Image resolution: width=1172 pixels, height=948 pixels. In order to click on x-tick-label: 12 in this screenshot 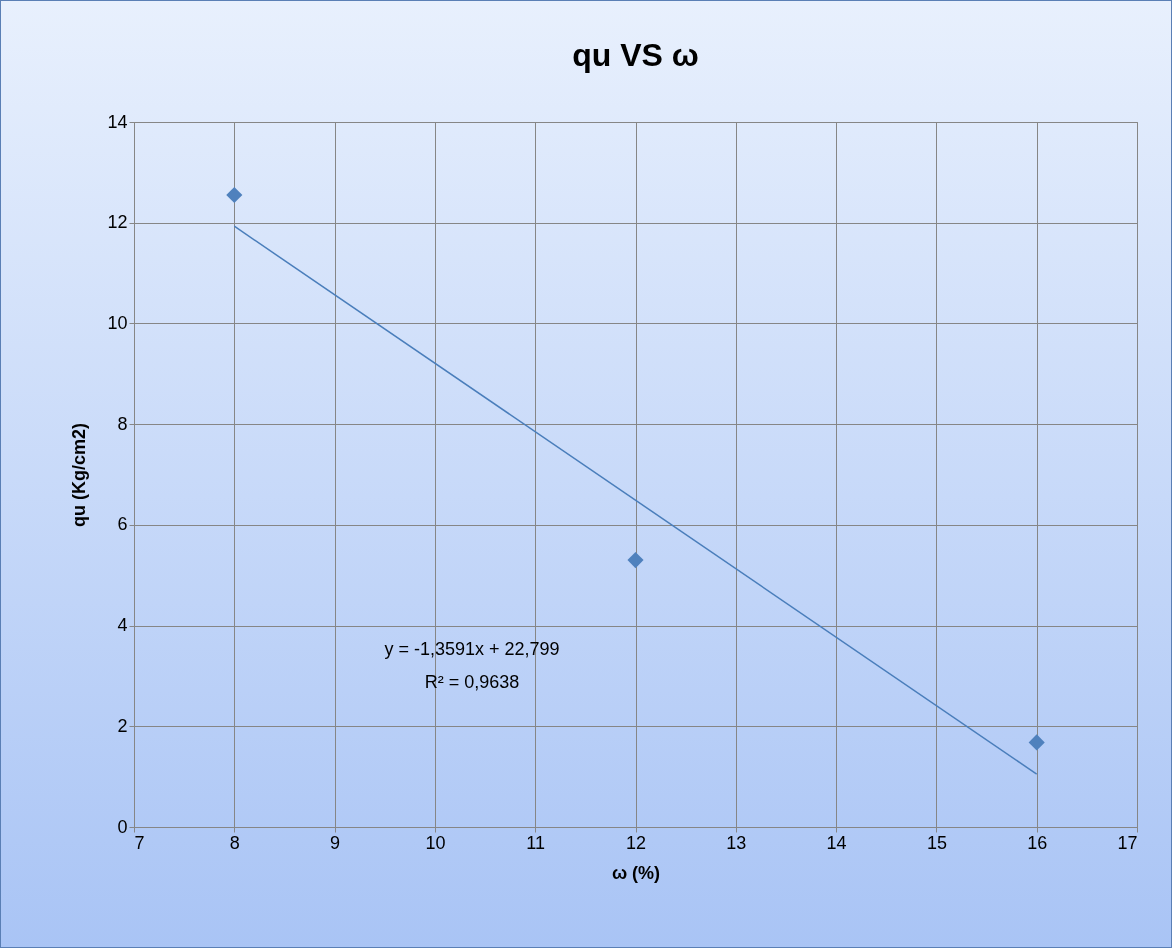, I will do `click(636, 842)`.